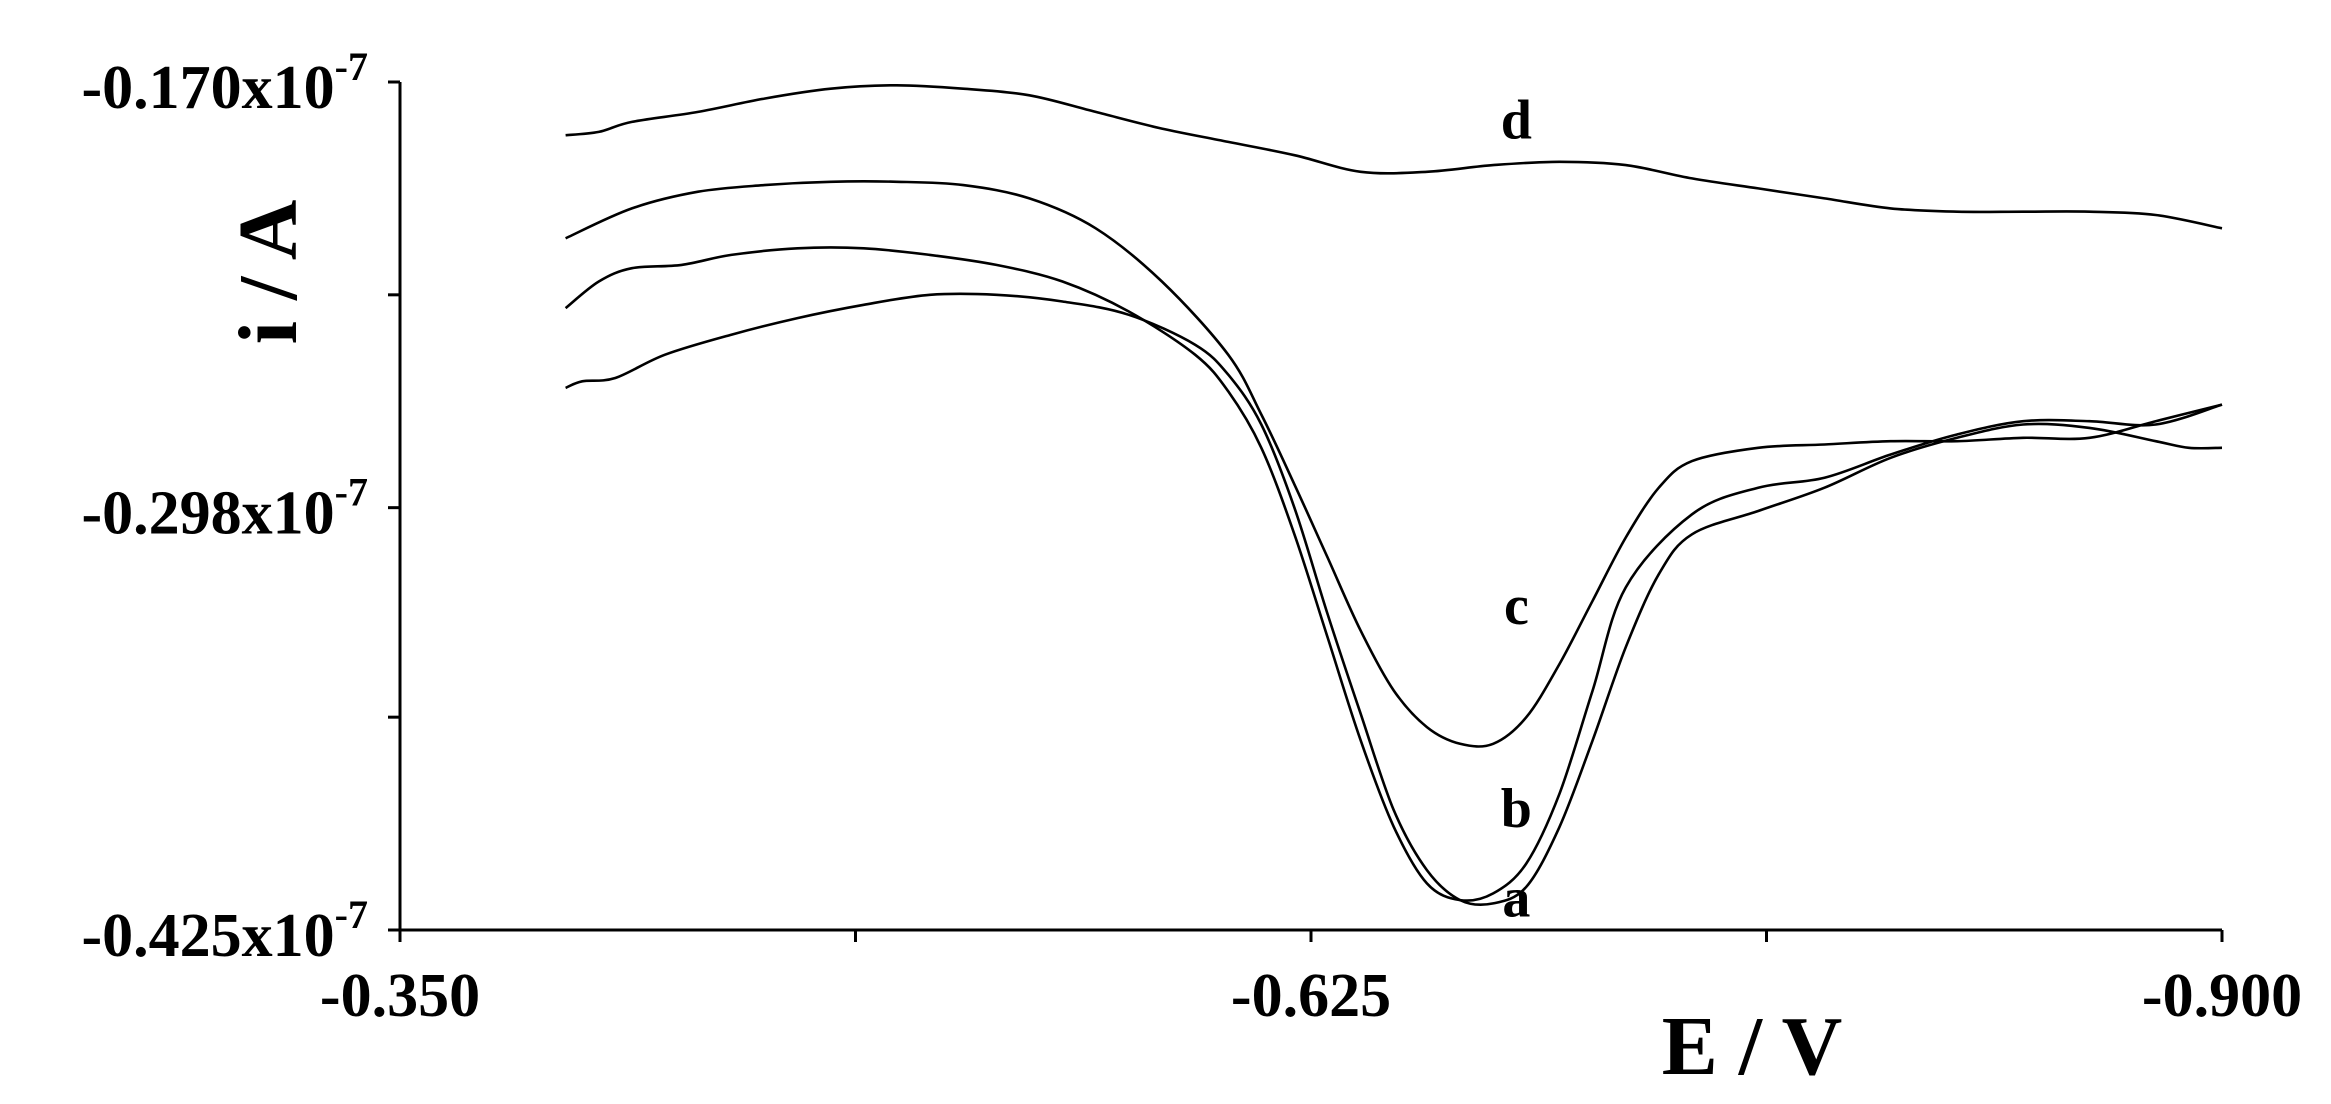 This screenshot has height=1104, width=2331. What do you see at coordinates (1752, 1046) in the screenshot?
I see `x-axis-title: E / V` at bounding box center [1752, 1046].